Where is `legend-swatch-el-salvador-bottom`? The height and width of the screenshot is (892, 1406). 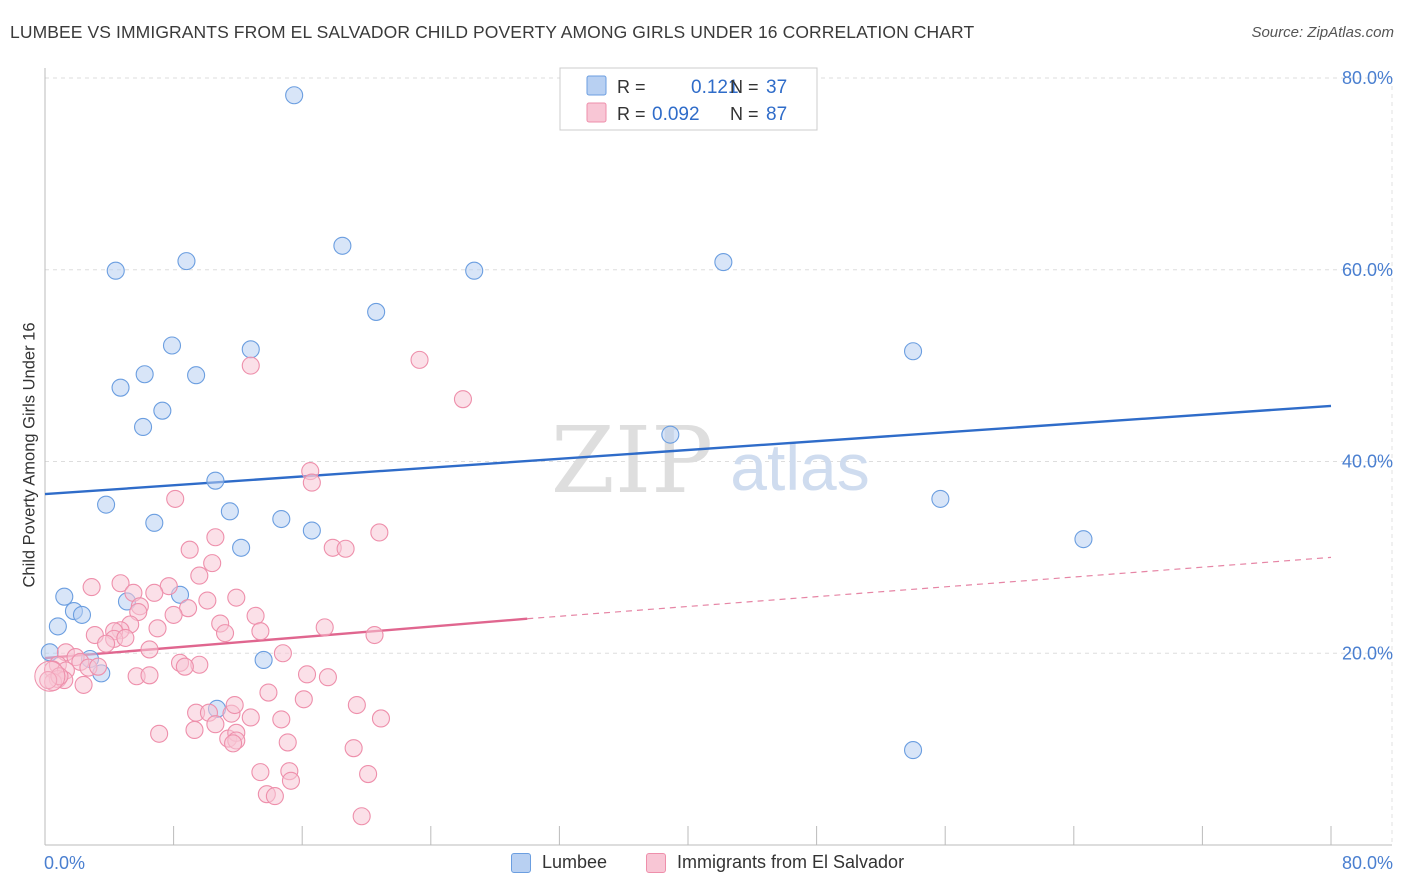 legend-swatch-el-salvador-bottom is located at coordinates (656, 862).